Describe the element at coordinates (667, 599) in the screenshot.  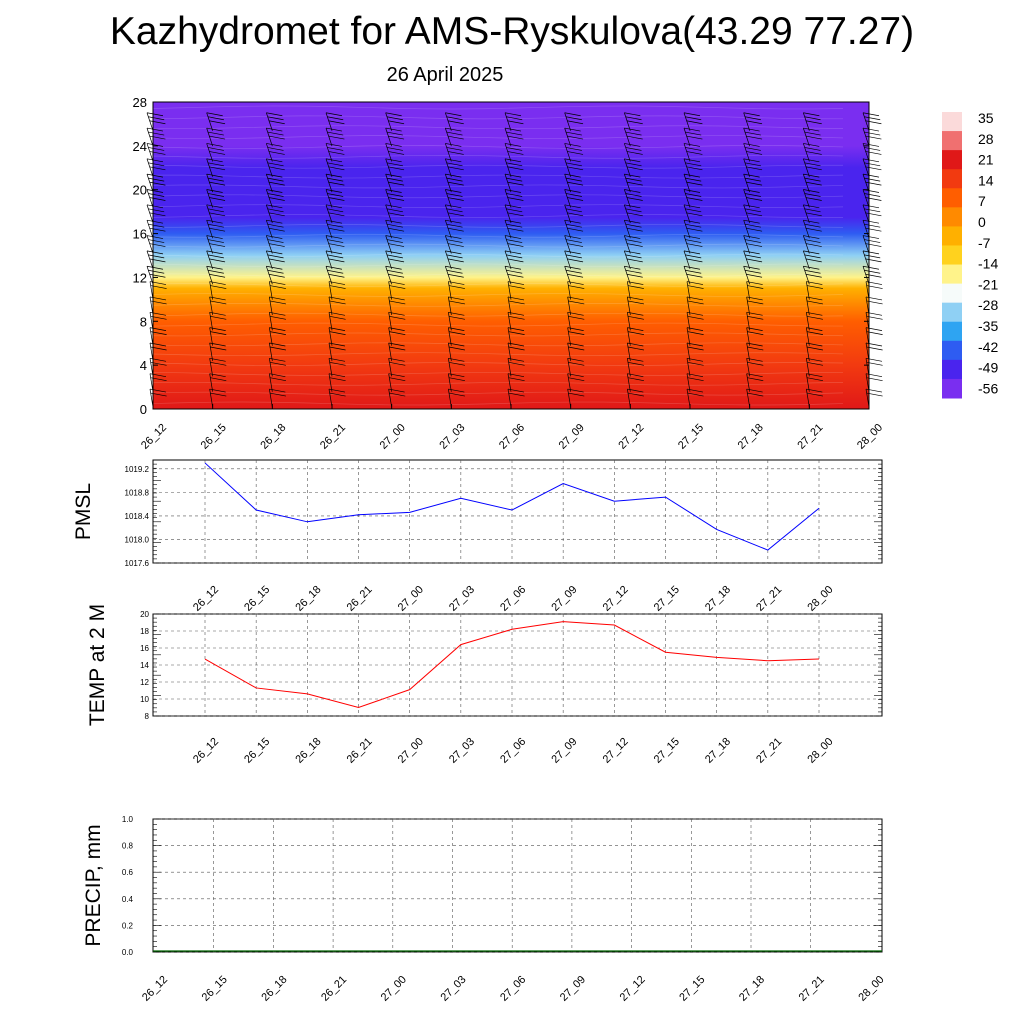
I see `x-tick-label: 27_15` at that location.